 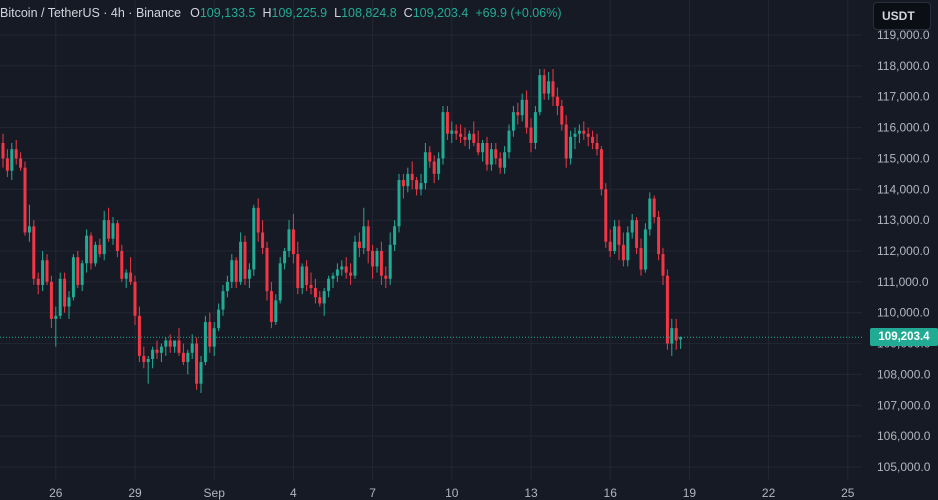 What do you see at coordinates (904, 405) in the screenshot?
I see `y-tick-label: 107,000.0` at bounding box center [904, 405].